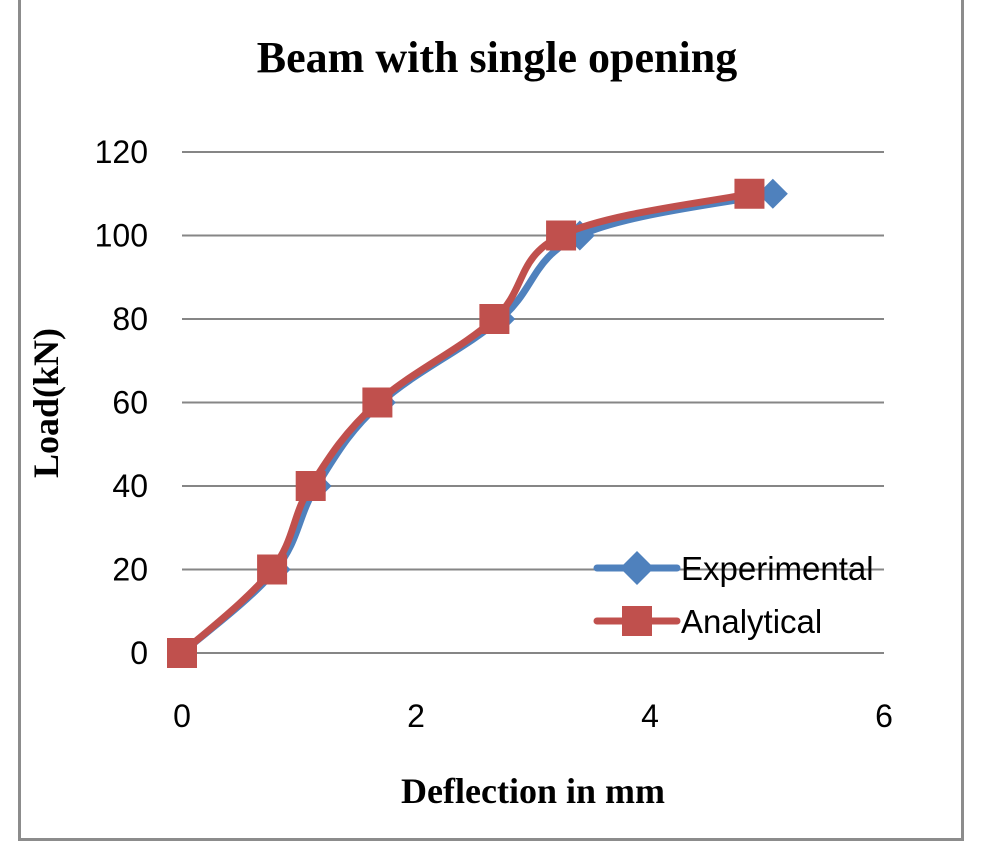  What do you see at coordinates (416, 716) in the screenshot?
I see `x-tick-label: 2` at bounding box center [416, 716].